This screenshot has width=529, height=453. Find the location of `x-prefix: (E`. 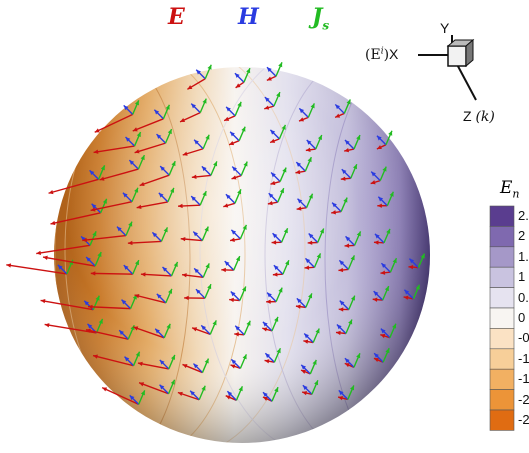

x-prefix: (E is located at coordinates (373, 55).